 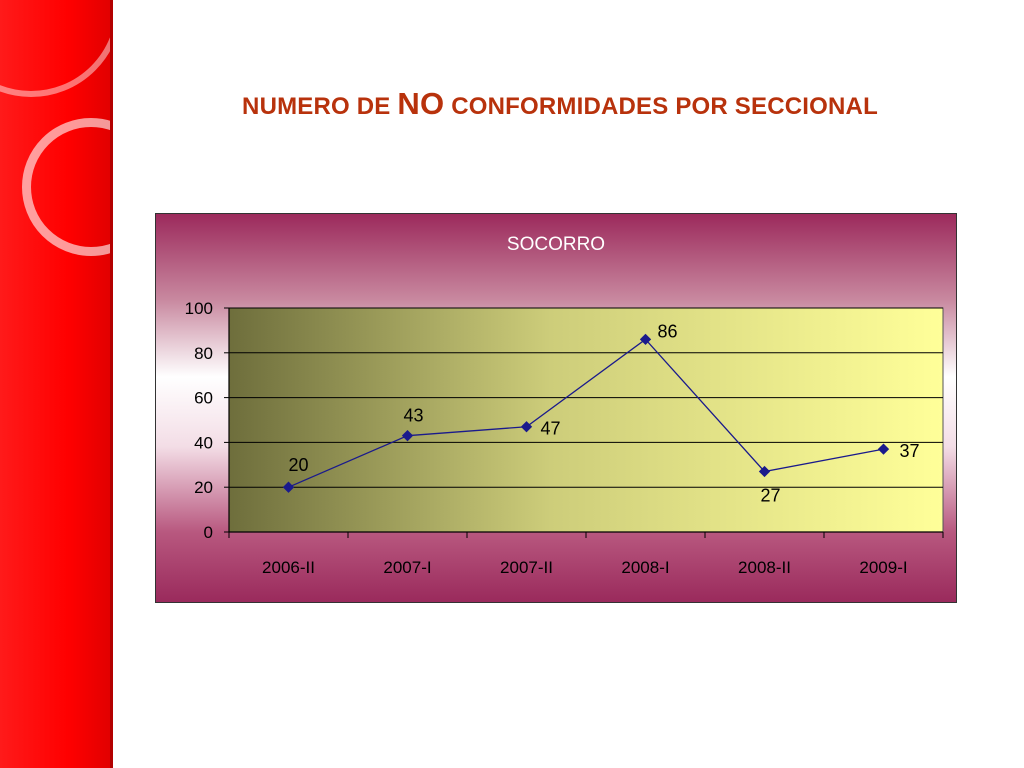 I want to click on data-label: 47, so click(x=550, y=429).